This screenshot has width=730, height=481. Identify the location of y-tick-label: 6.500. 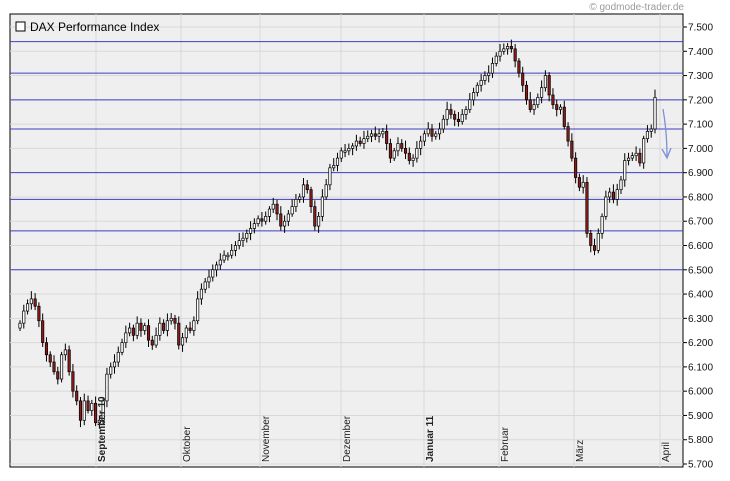
(700, 270).